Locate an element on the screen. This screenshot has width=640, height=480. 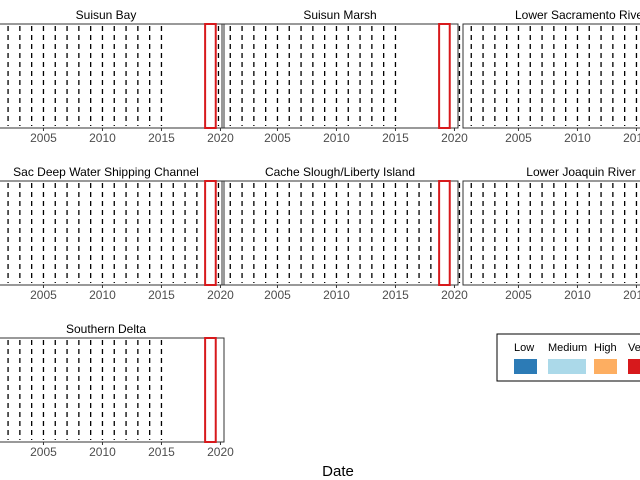
facet-title: Suisun Marsh is located at coordinates (339, 15).